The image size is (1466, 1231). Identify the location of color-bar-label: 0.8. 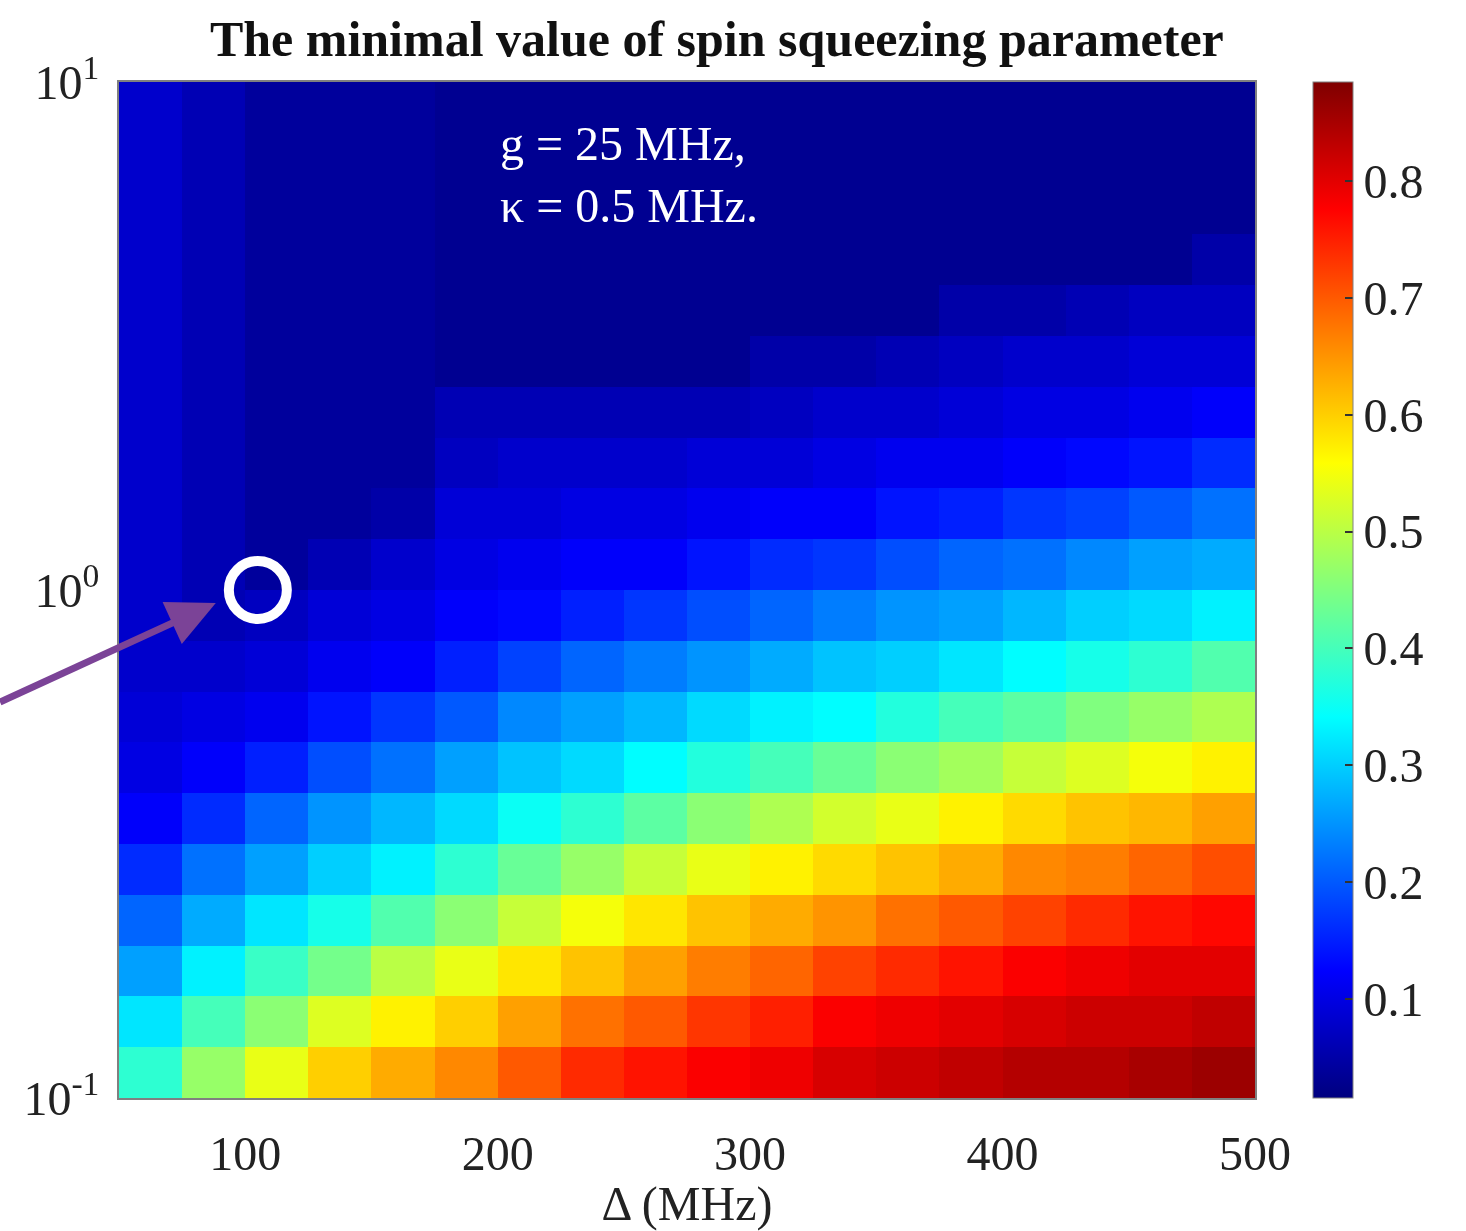
(1393, 182).